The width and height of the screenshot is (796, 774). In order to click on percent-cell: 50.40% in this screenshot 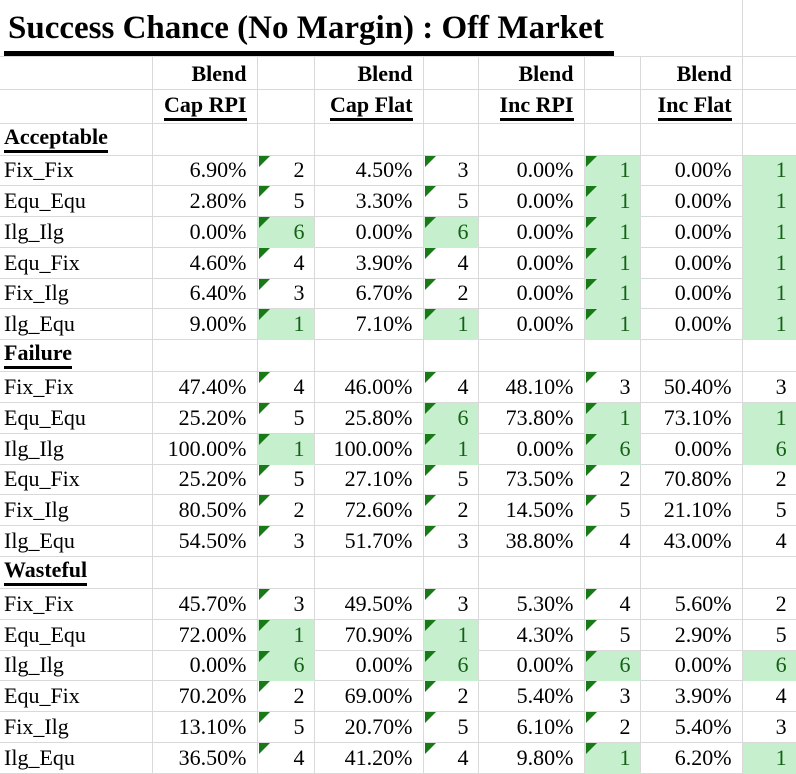, I will do `click(691, 387)`.